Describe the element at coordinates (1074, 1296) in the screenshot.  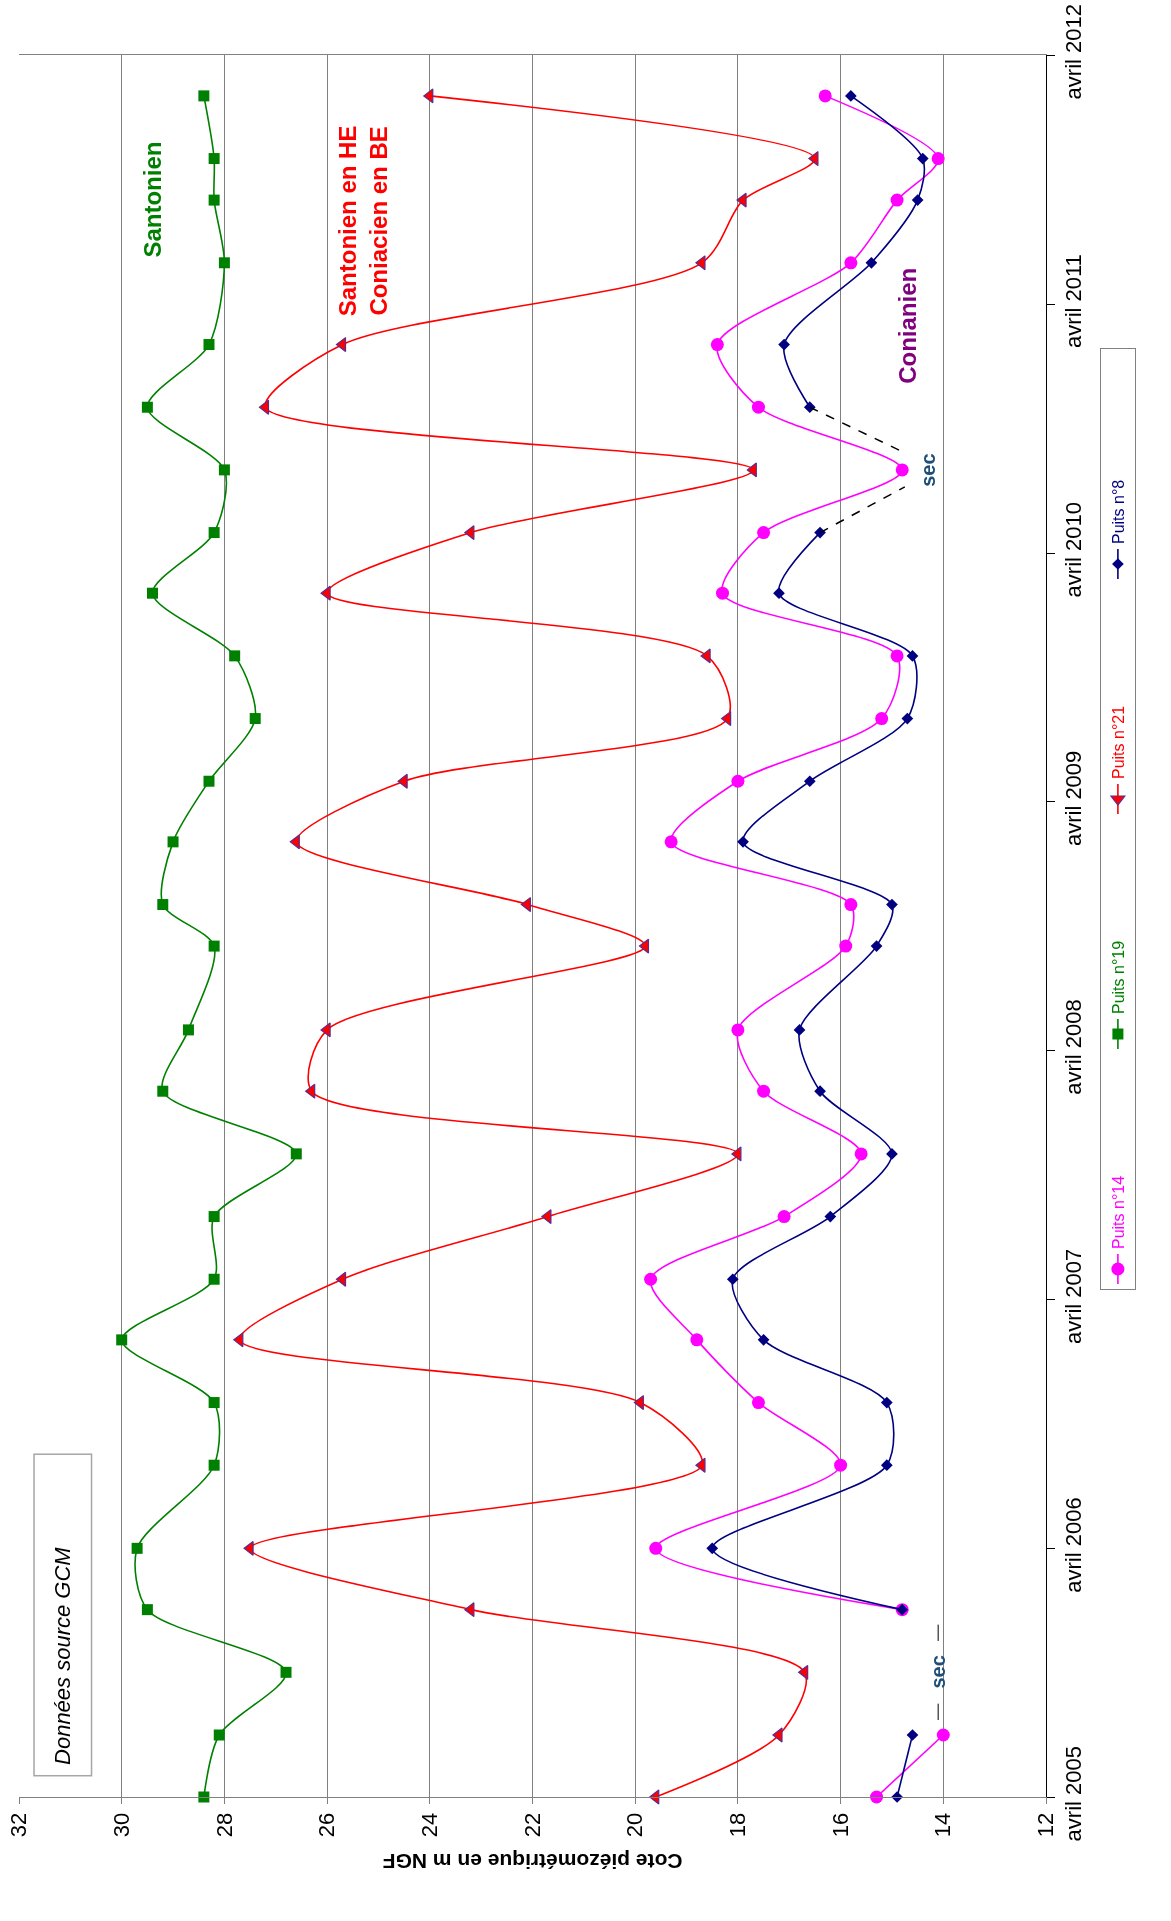
I see `y-tick-label: avril 2007` at that location.